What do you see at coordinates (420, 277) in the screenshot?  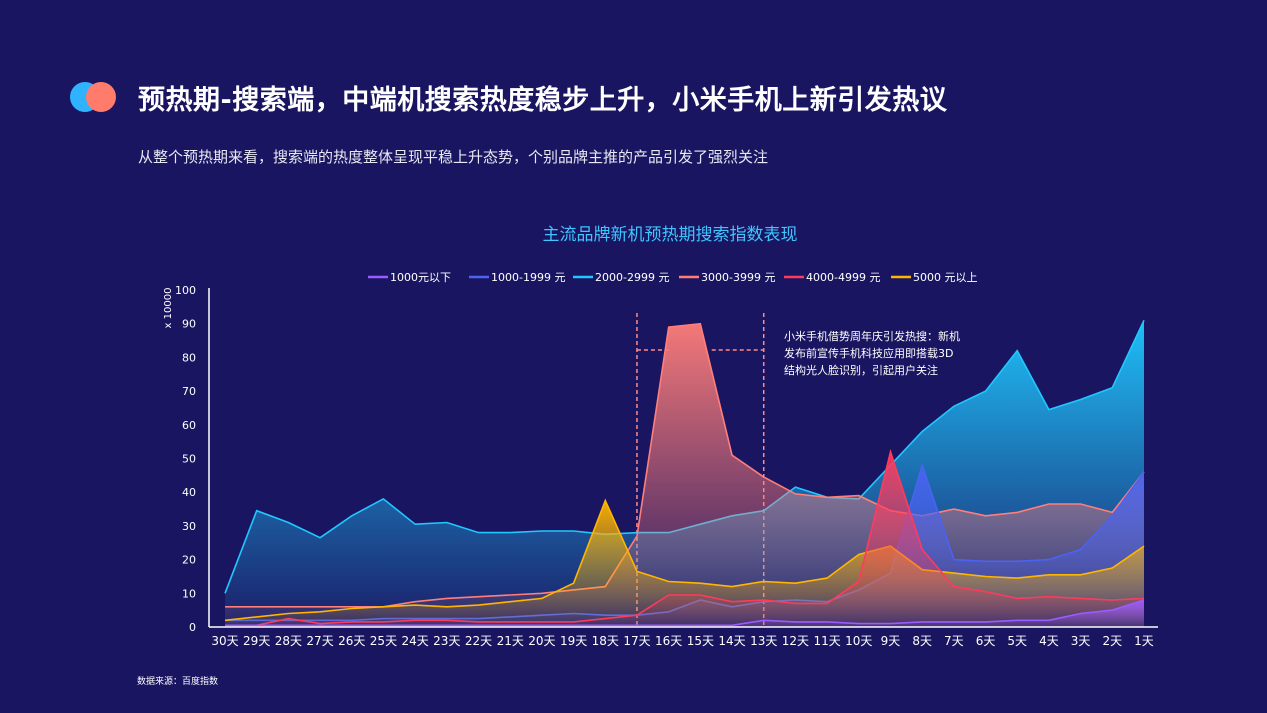 I see `legend-label: 1000元以下` at bounding box center [420, 277].